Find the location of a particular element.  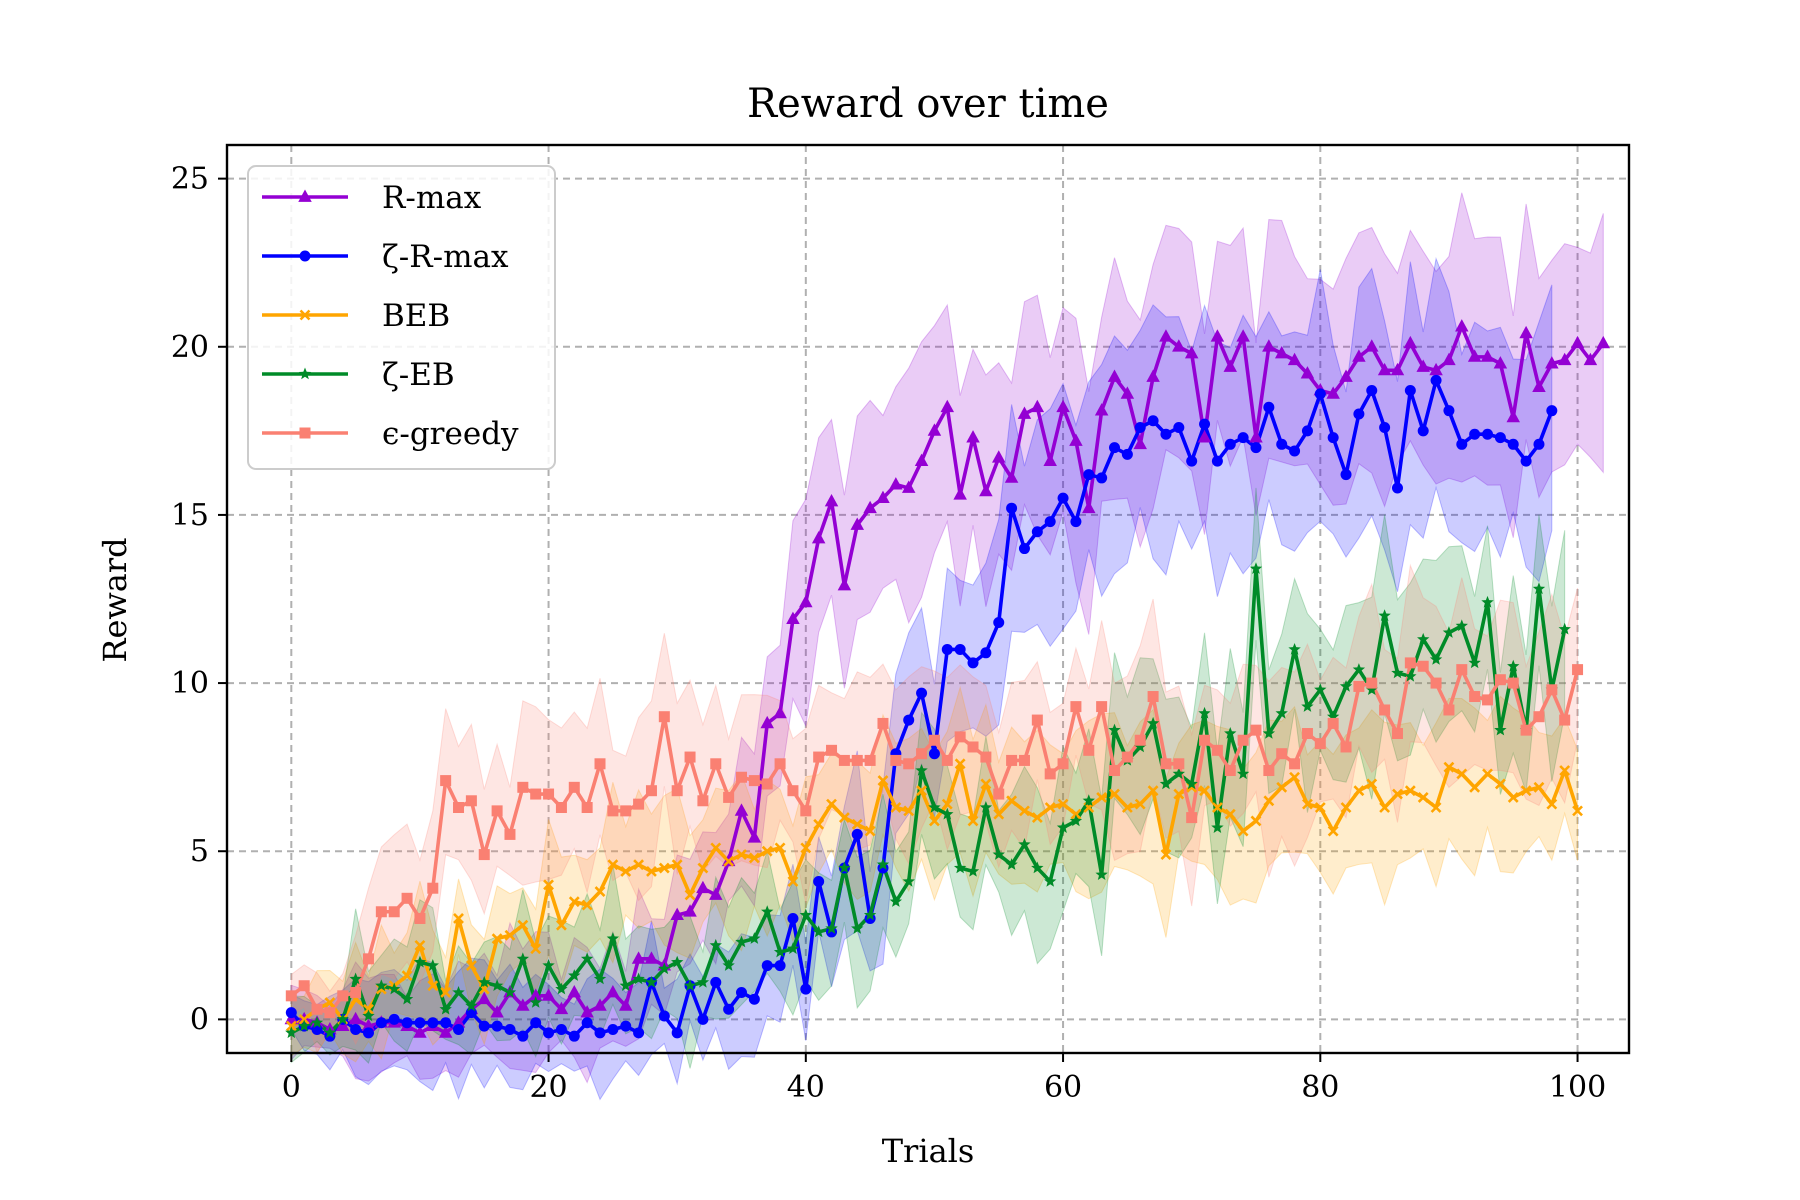

series-eb-legend-label: ζ-EB is located at coordinates (418, 375).